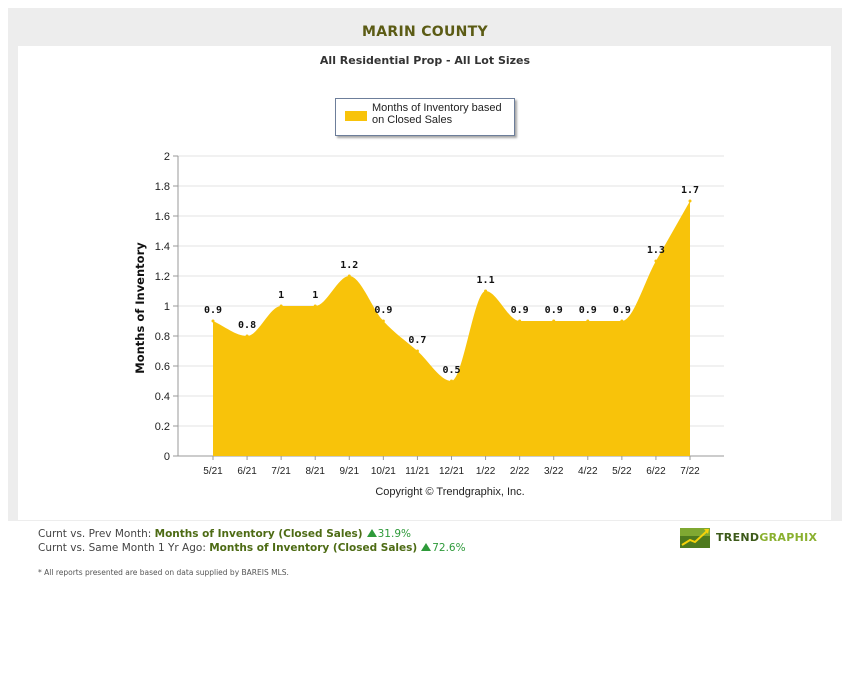 The image size is (850, 700). Describe the element at coordinates (695, 538) in the screenshot. I see `trendgraphix-logo-icon` at that location.